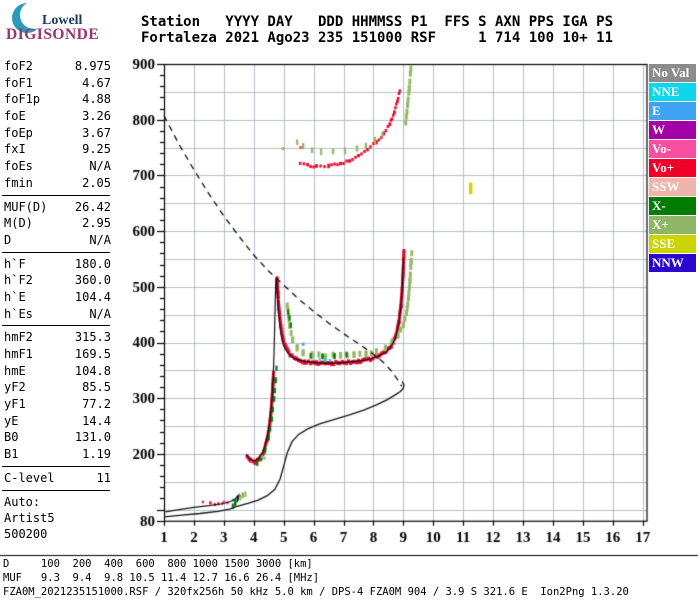  Describe the element at coordinates (672, 225) in the screenshot. I see `legend-item-x+: X+` at that location.